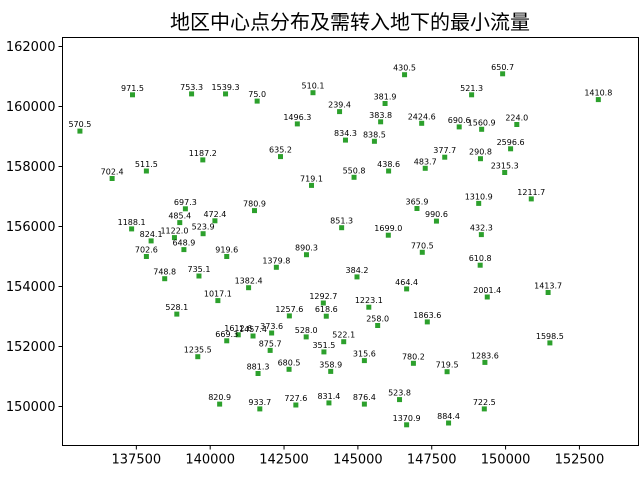 This screenshot has height=480, width=640. I want to click on data-point-label: 875.7, so click(270, 343).